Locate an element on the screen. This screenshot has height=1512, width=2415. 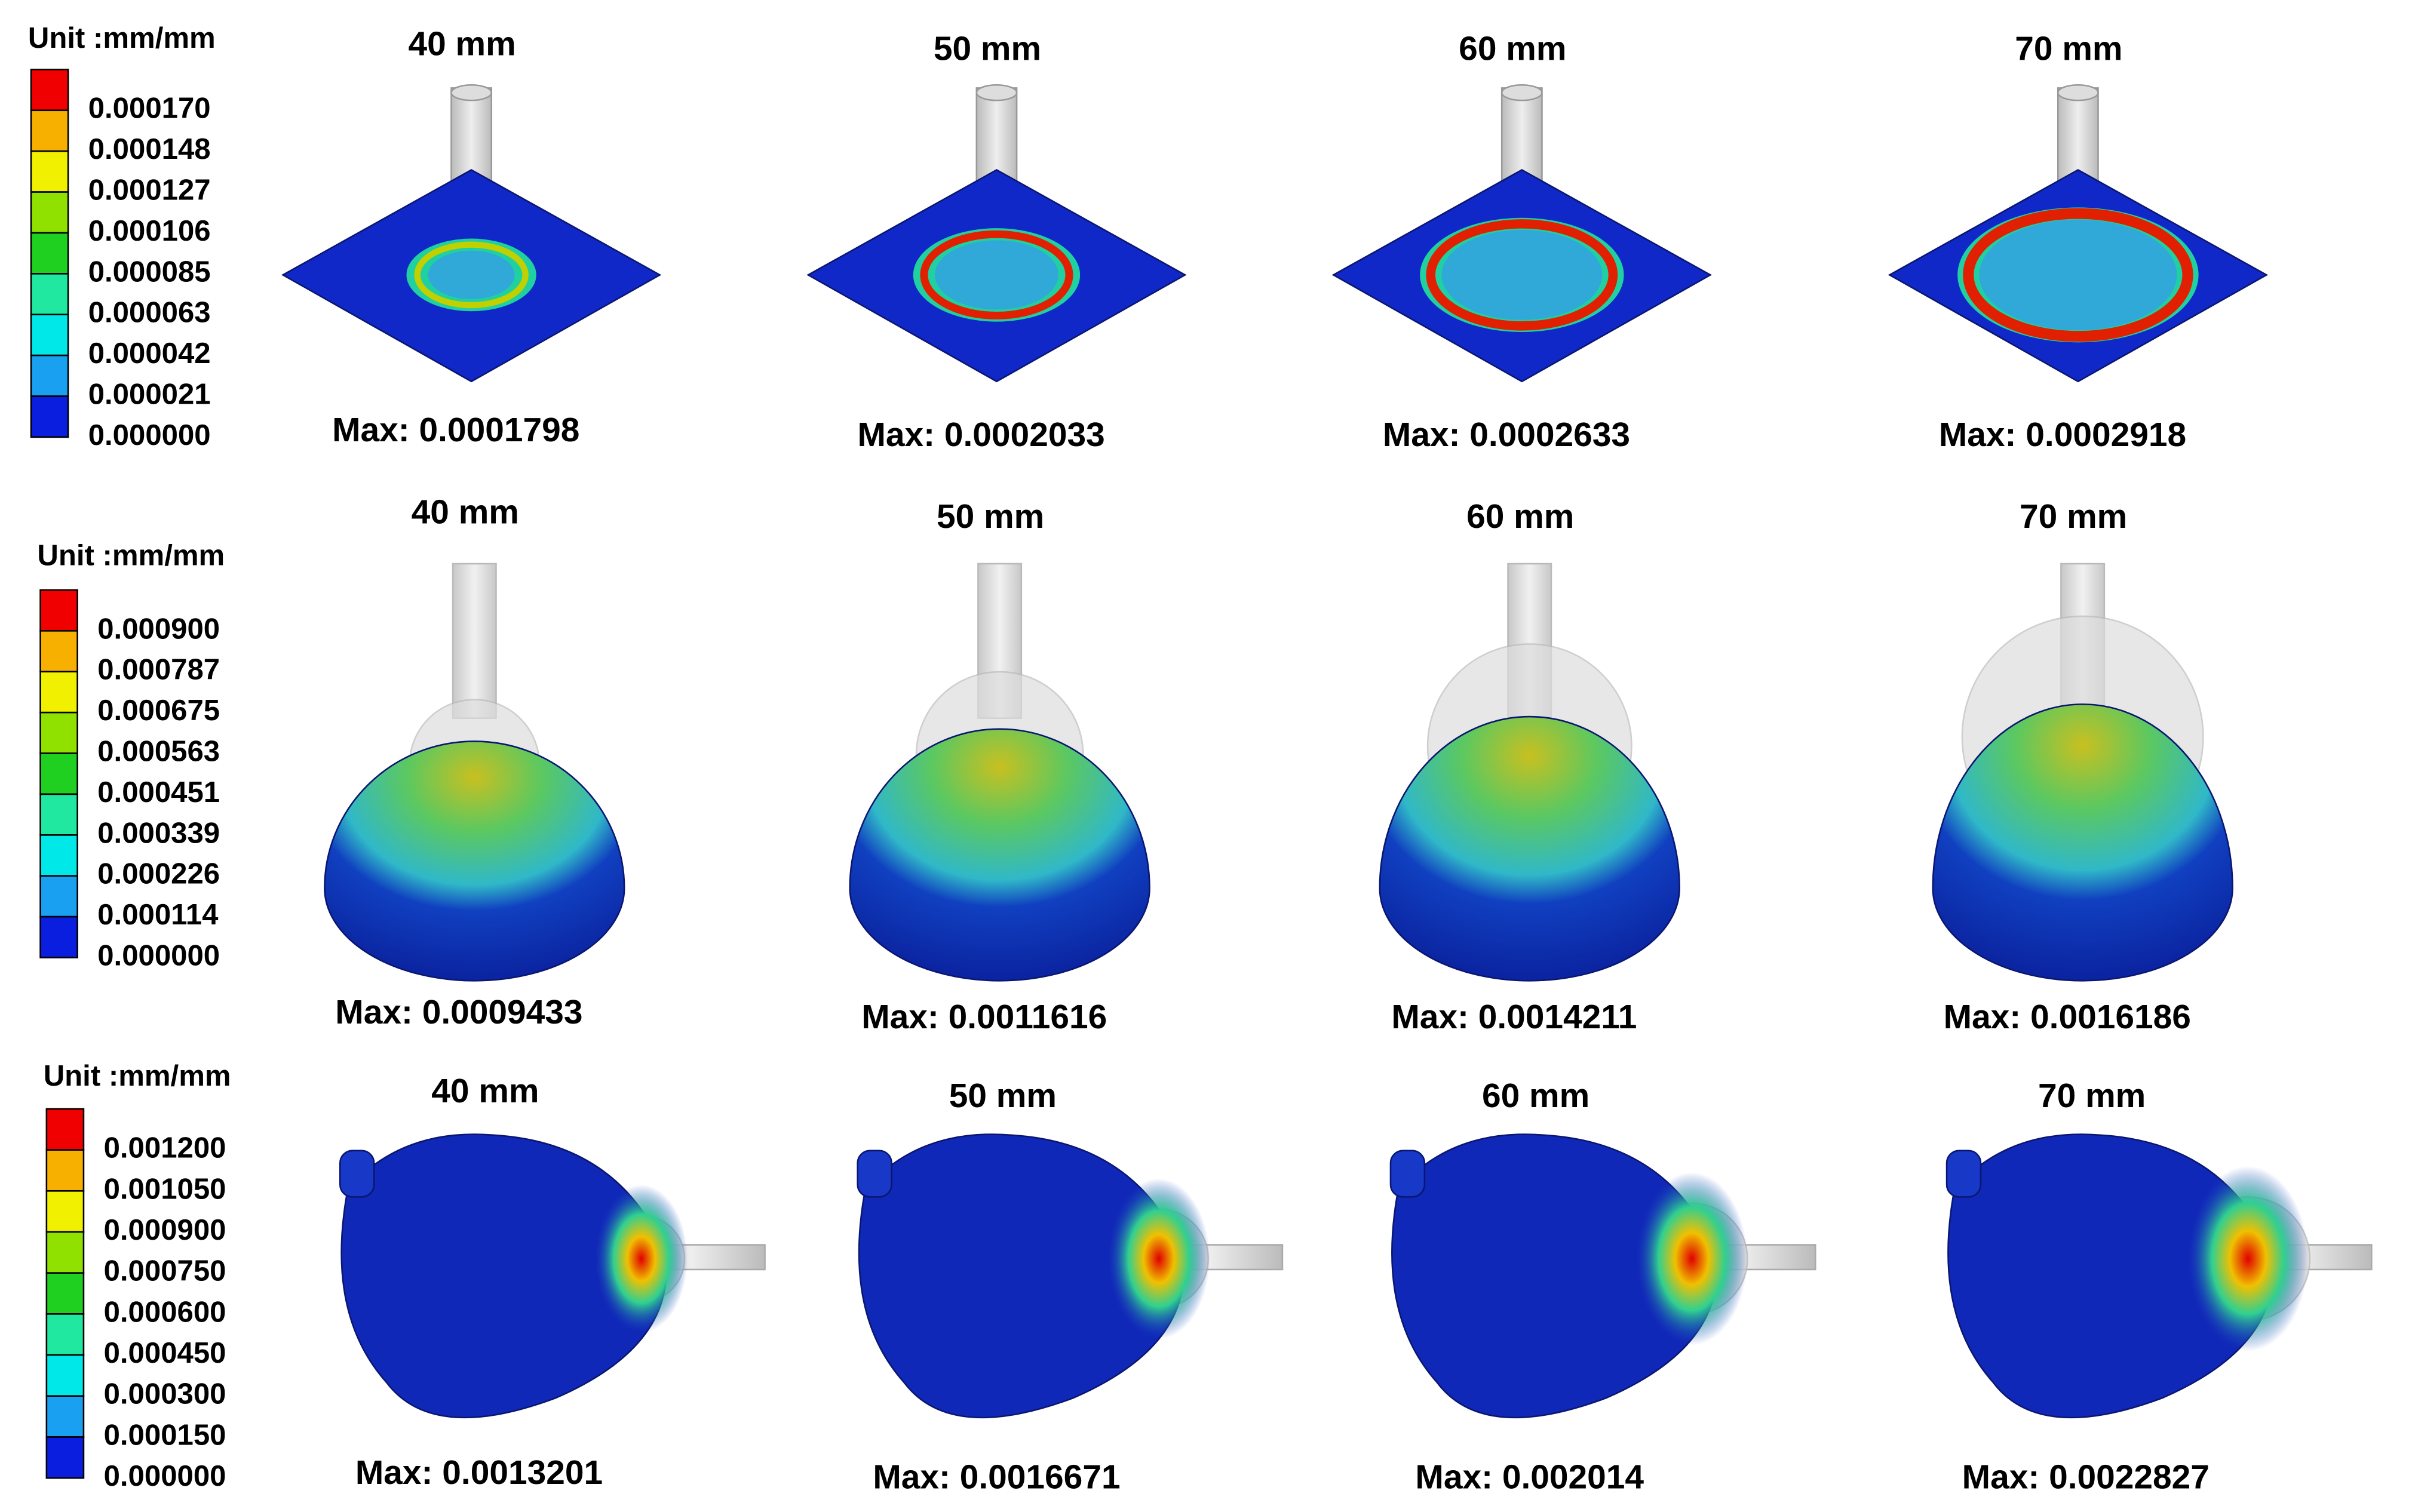
panel-max: Max: 0.0013201 is located at coordinates (479, 1472).